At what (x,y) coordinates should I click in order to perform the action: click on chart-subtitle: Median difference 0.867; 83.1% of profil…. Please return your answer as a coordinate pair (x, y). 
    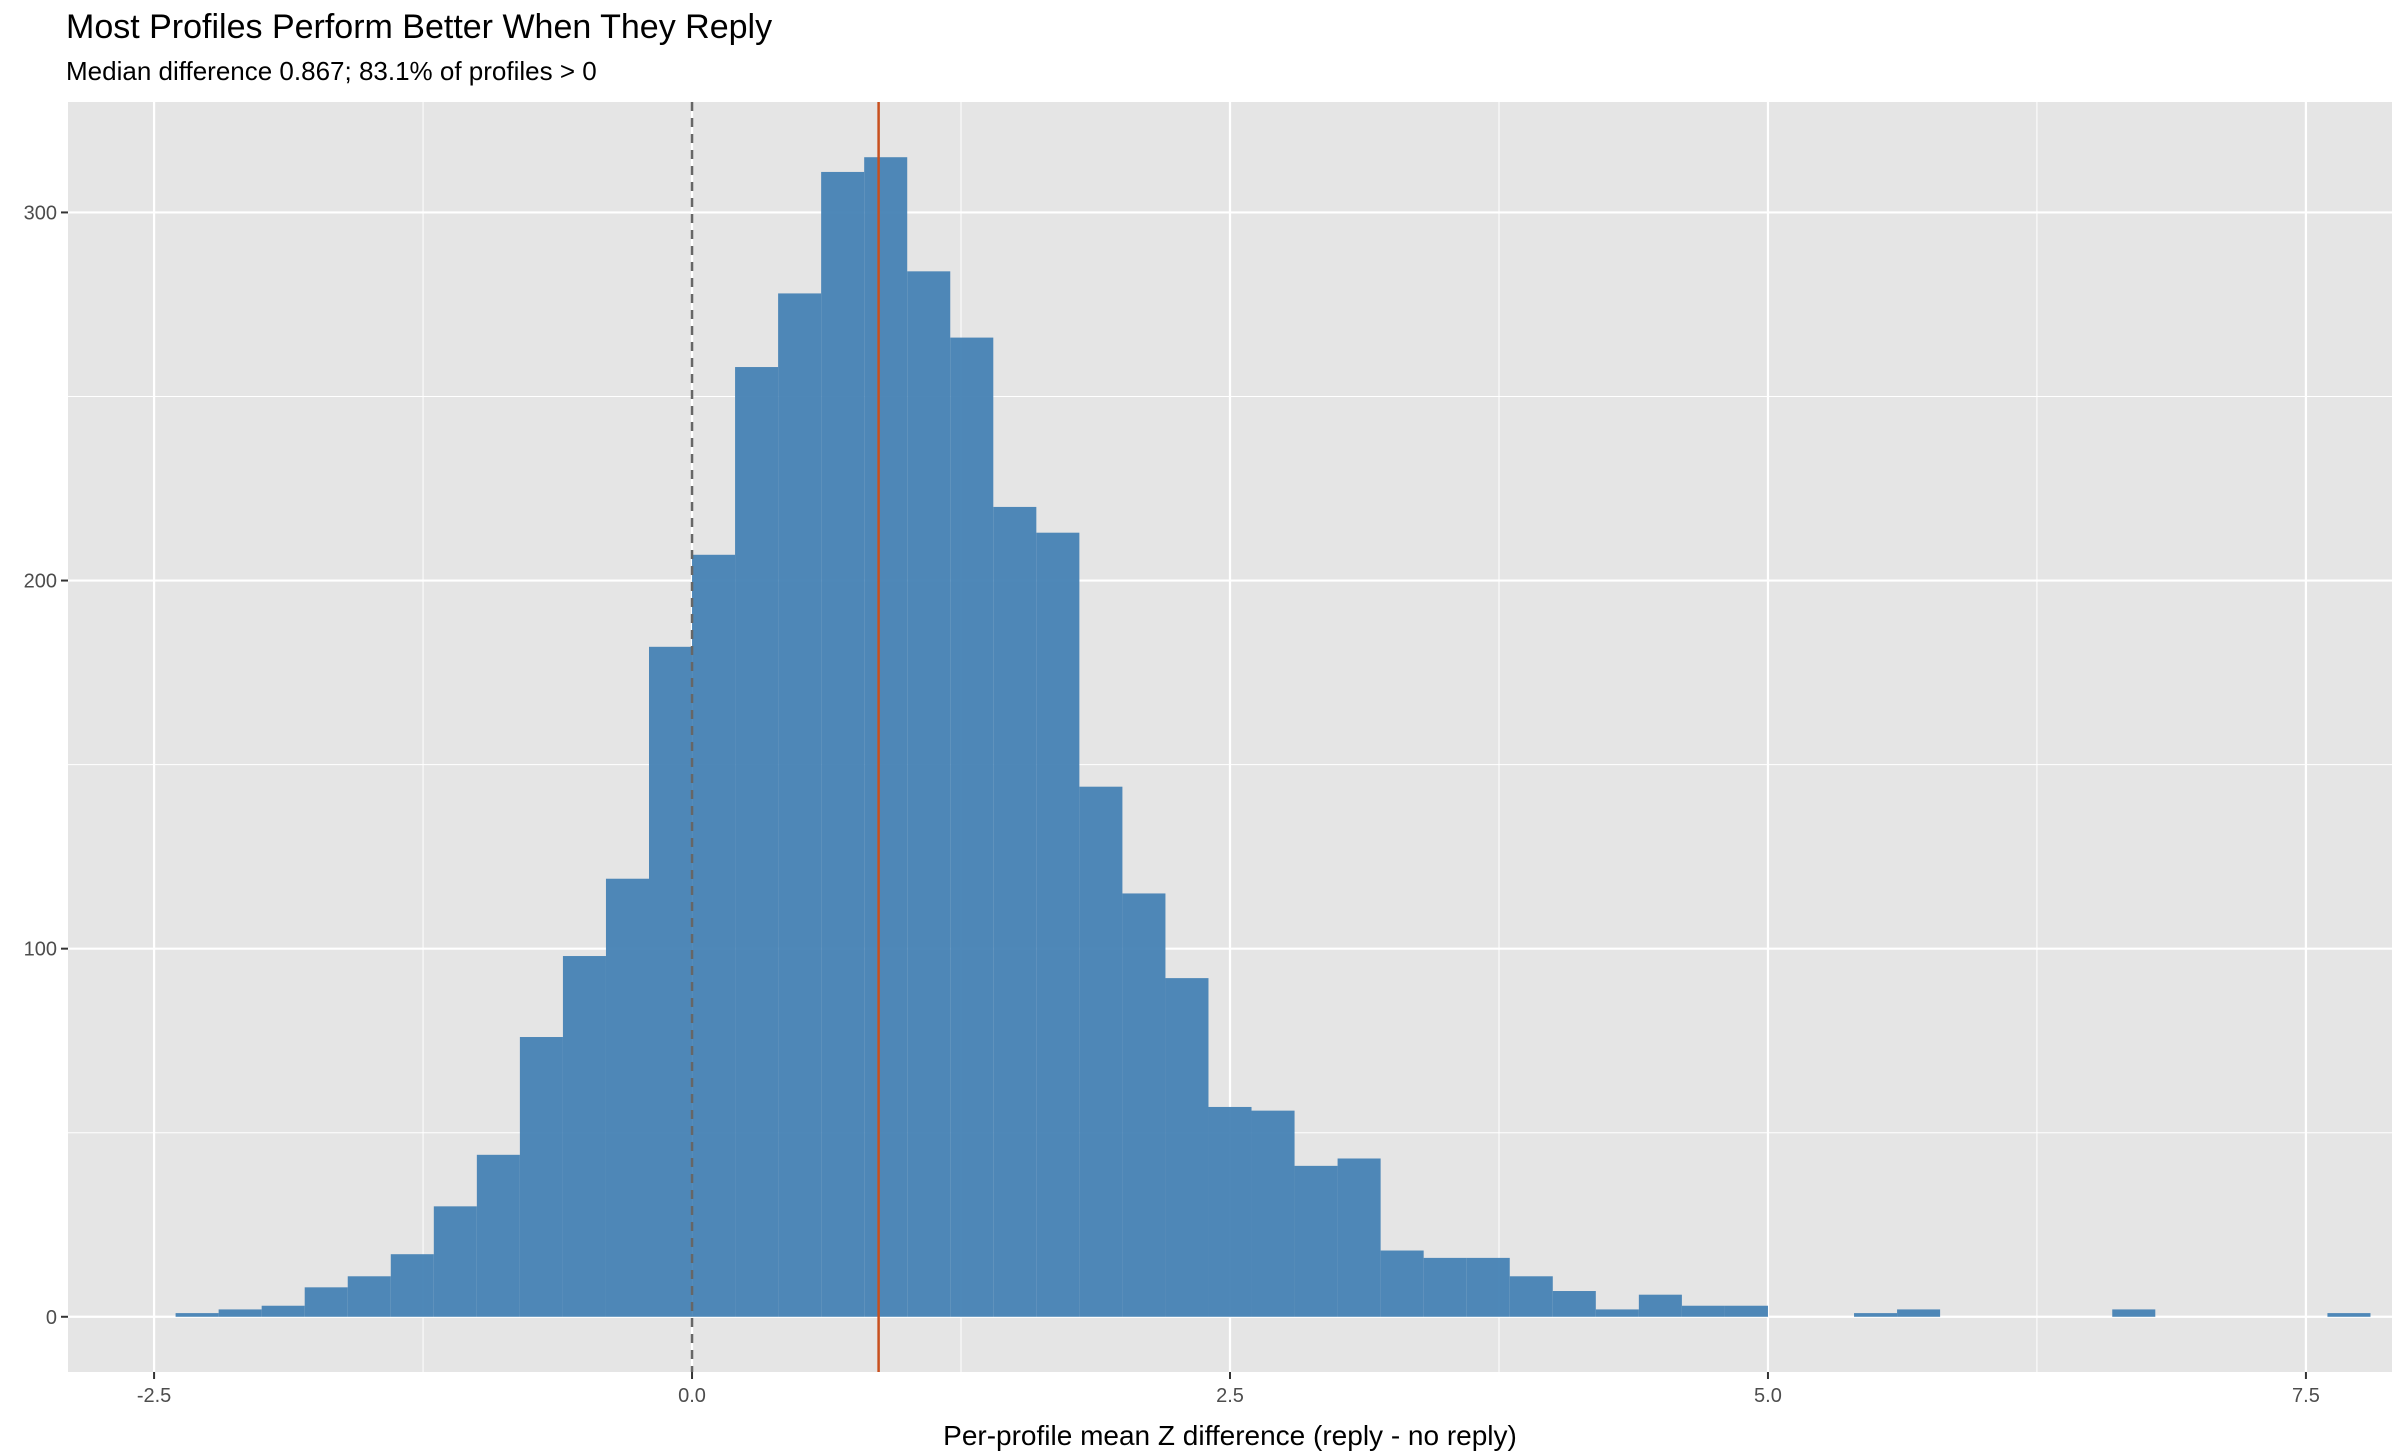
    Looking at the image, I should click on (331, 71).